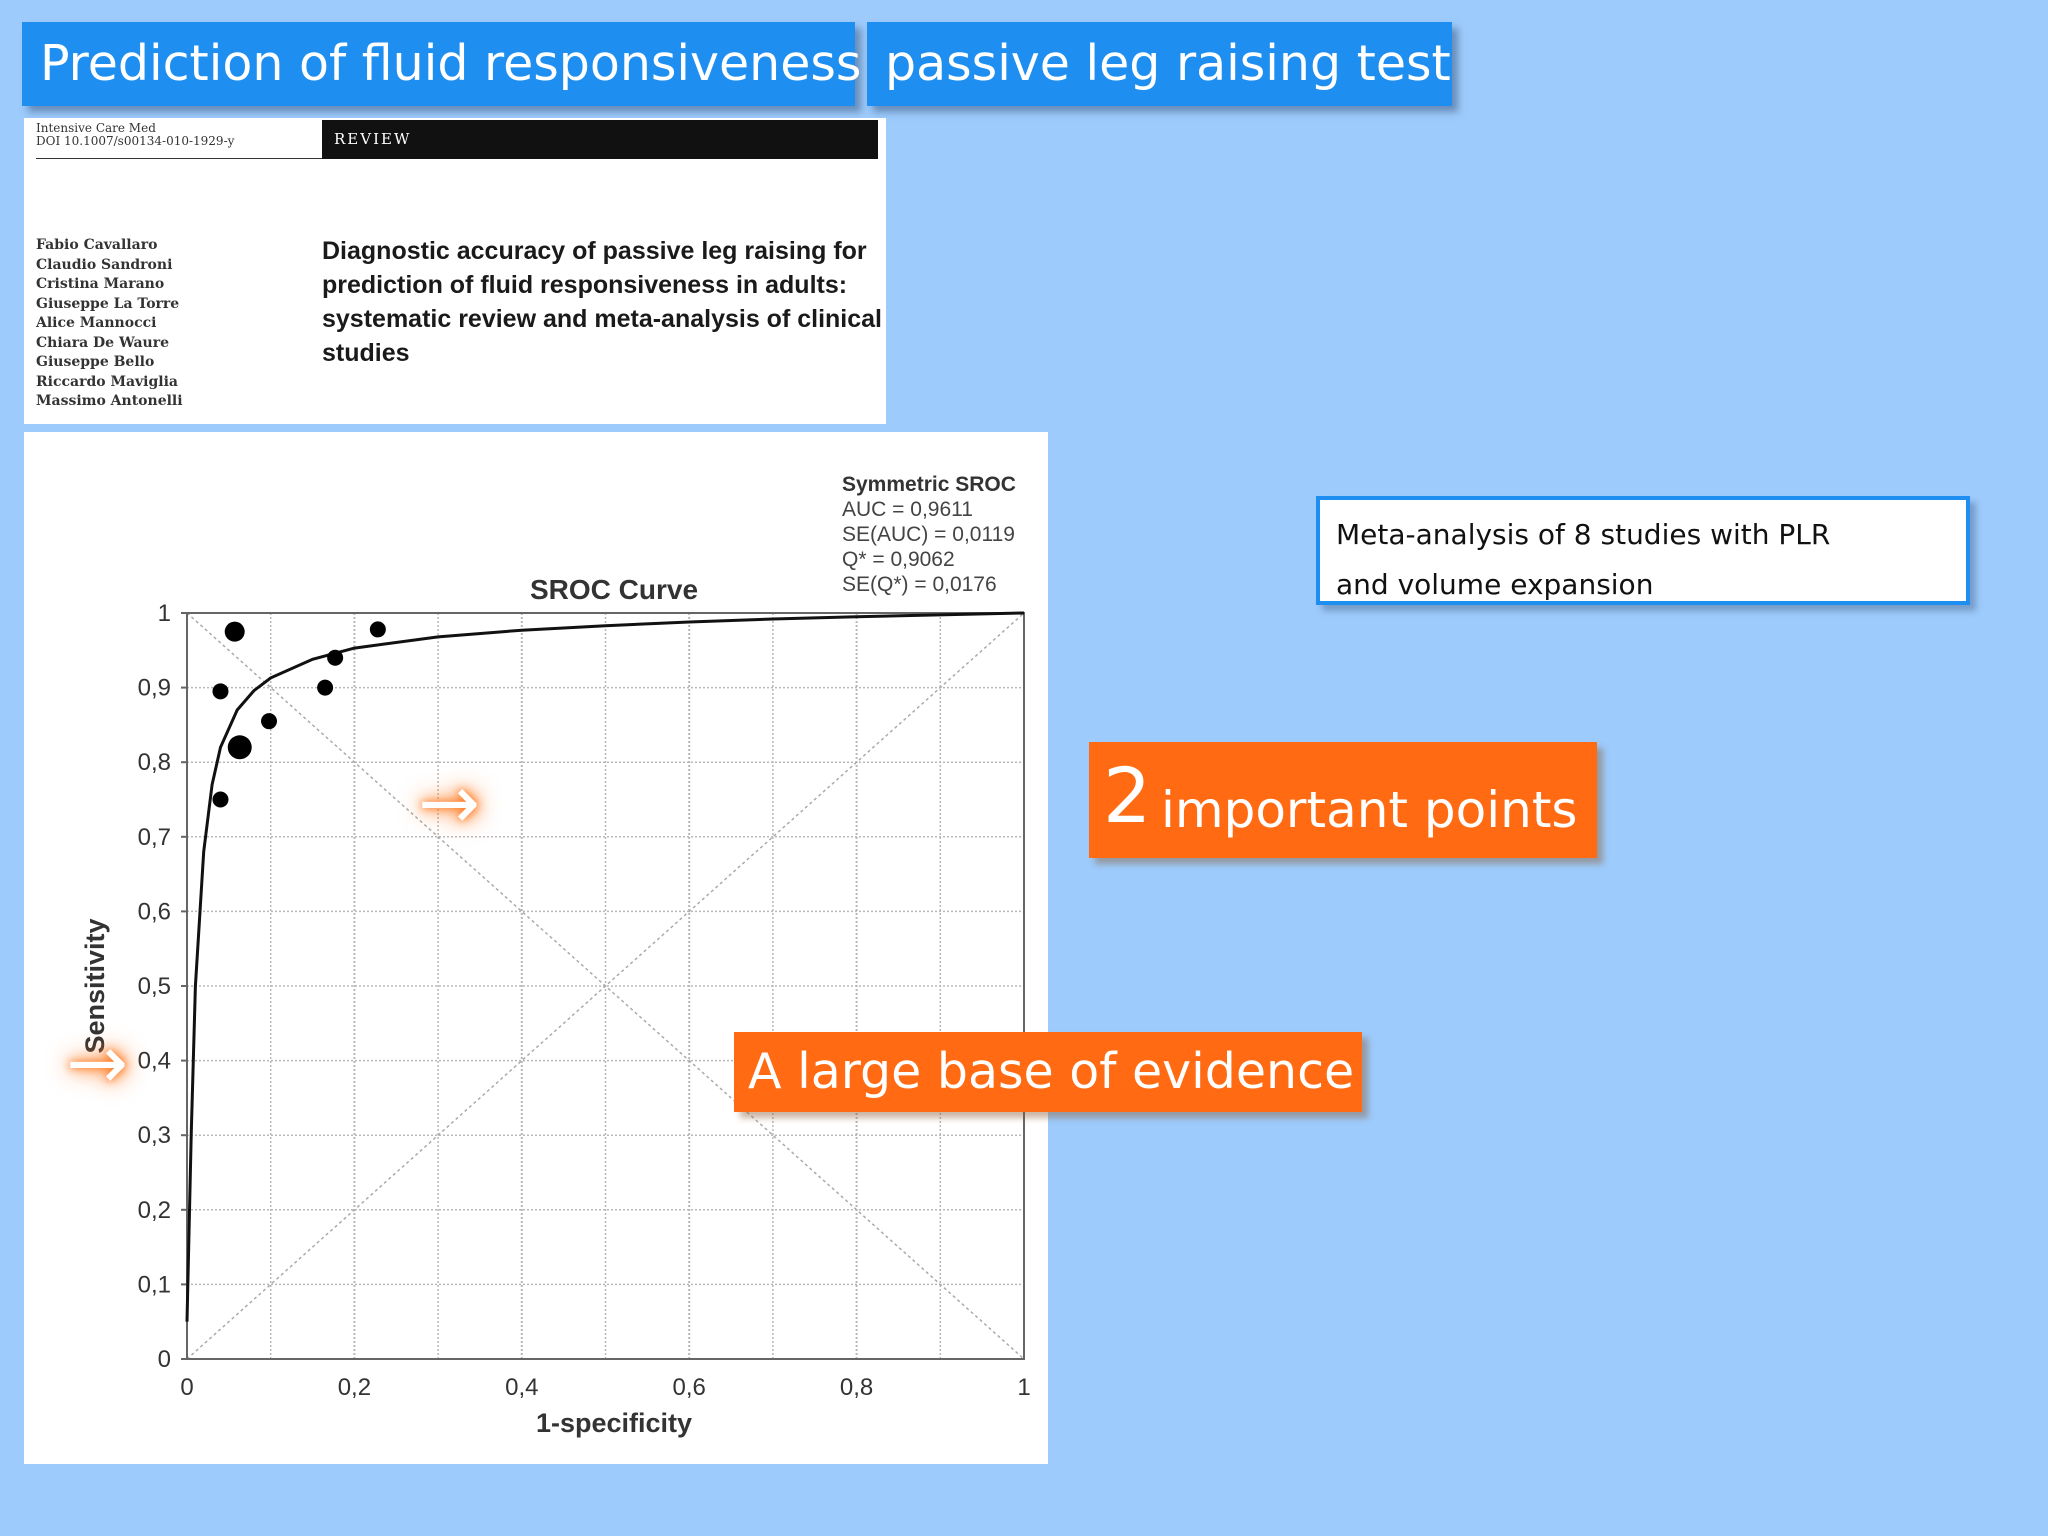 Image resolution: width=2048 pixels, height=1536 pixels. What do you see at coordinates (154, 688) in the screenshot?
I see `y-tick-label: 0,9` at bounding box center [154, 688].